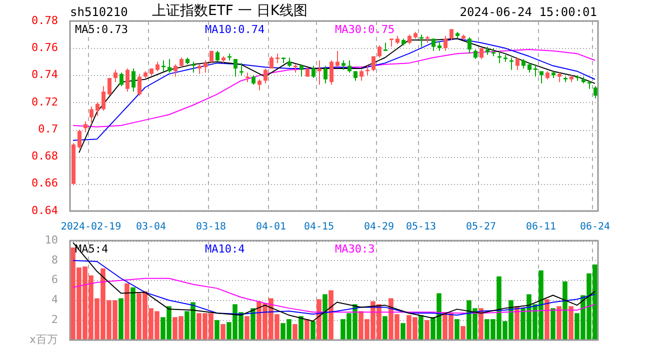 The height and width of the screenshot is (360, 660). What do you see at coordinates (355, 249) in the screenshot?
I see `text: MA30:3` at bounding box center [355, 249].